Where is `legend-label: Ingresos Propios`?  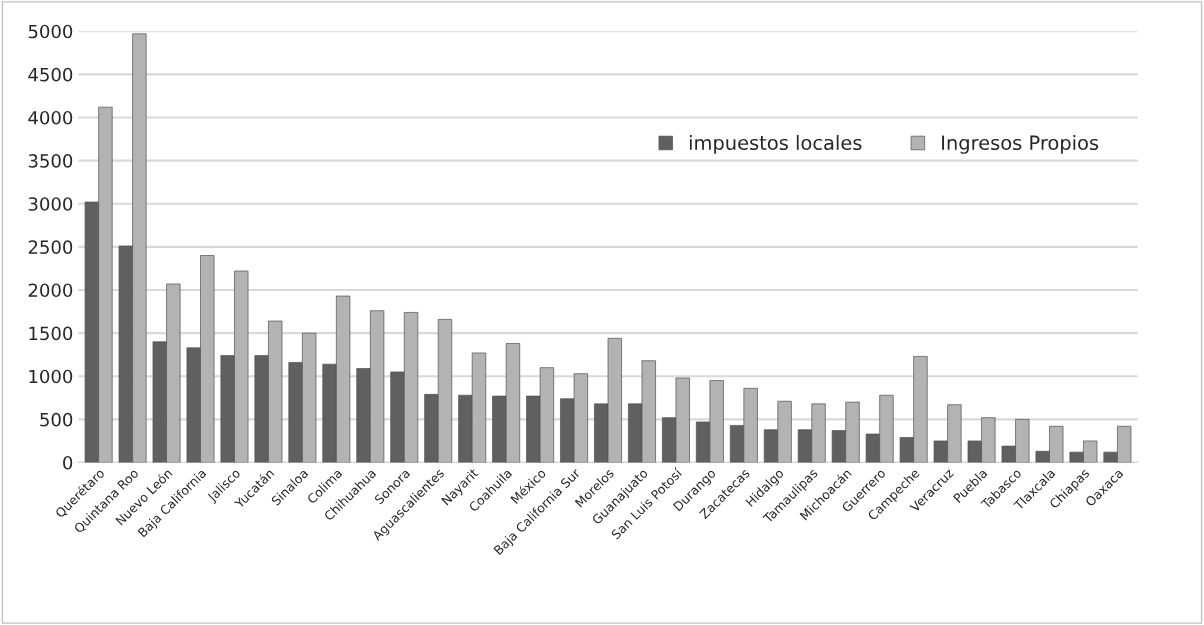
legend-label: Ingresos Propios is located at coordinates (1020, 144).